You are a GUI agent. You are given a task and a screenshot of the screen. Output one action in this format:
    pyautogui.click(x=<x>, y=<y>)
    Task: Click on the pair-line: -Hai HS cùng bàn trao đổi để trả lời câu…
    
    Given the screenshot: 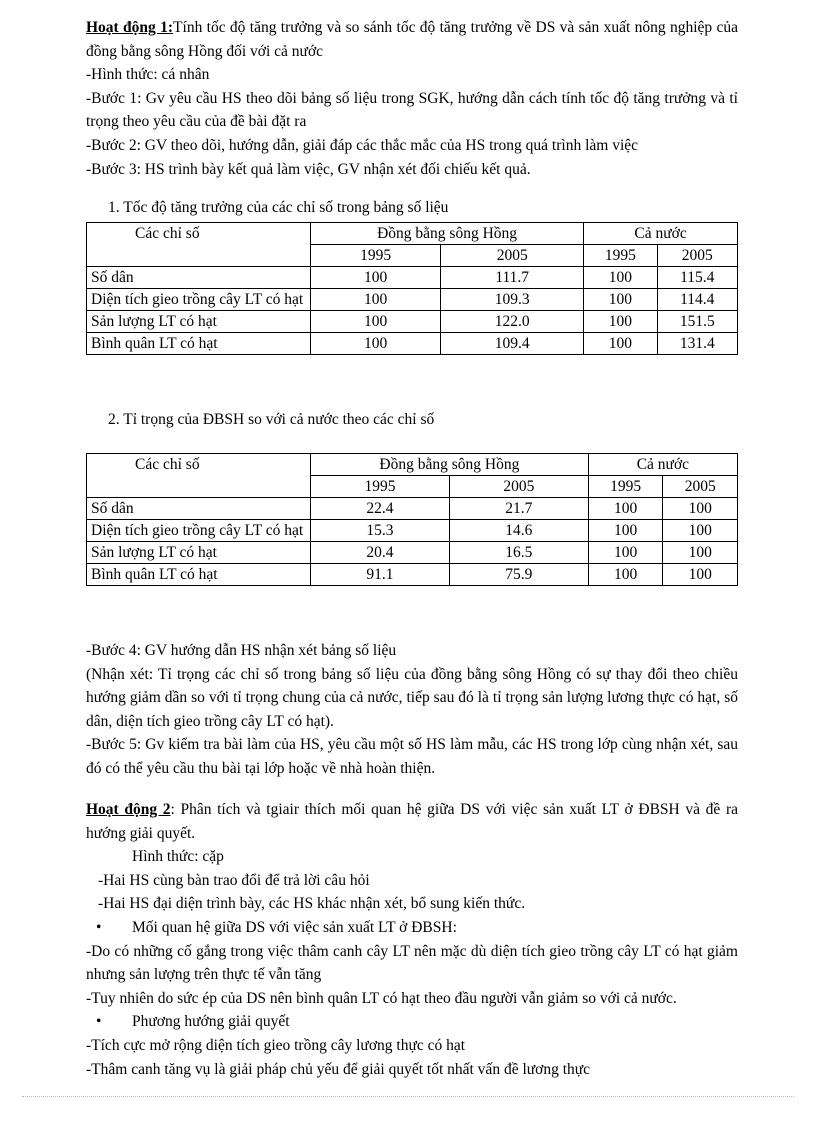 What is the action you would take?
    pyautogui.click(x=234, y=880)
    